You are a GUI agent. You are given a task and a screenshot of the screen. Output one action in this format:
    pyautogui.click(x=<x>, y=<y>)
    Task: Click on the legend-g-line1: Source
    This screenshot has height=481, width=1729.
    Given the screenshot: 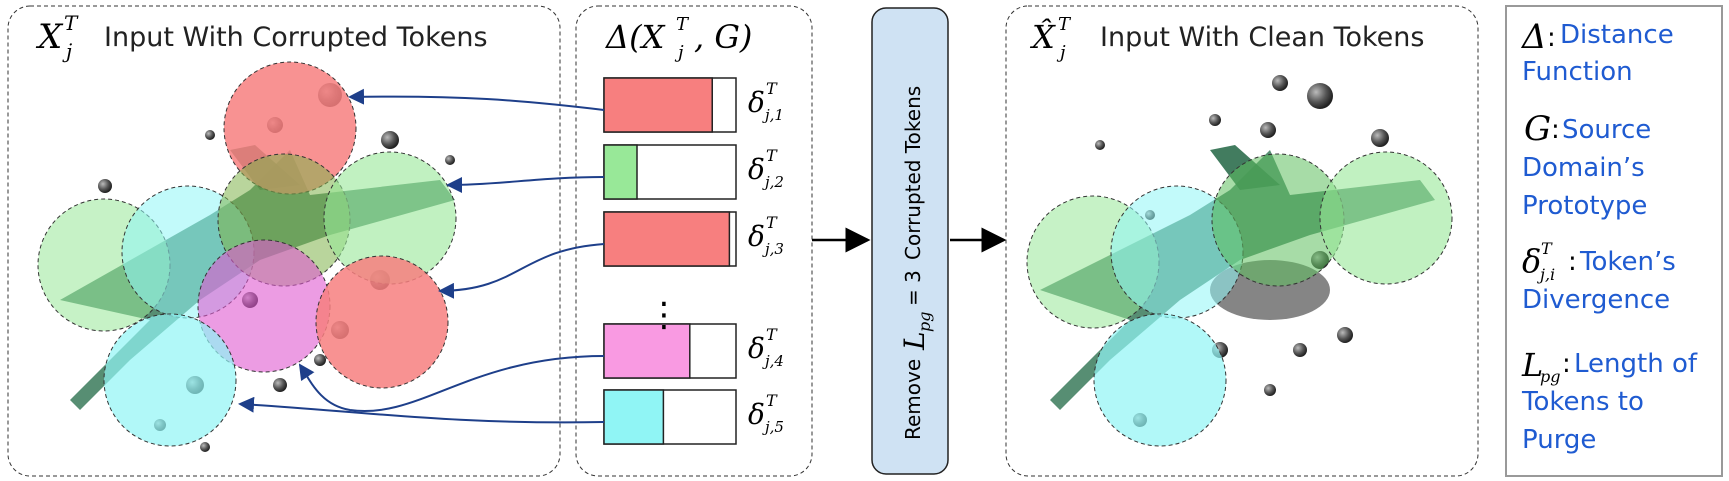 What is the action you would take?
    pyautogui.click(x=1606, y=130)
    